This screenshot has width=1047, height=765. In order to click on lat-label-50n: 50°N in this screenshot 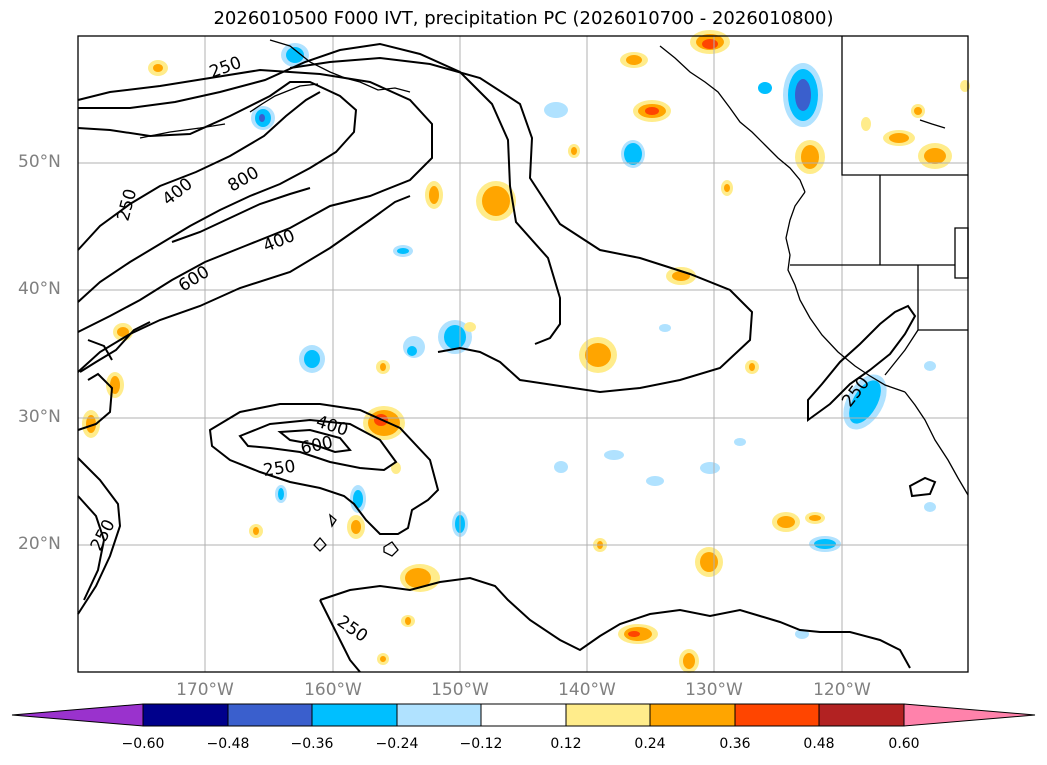, I will do `click(39, 162)`.